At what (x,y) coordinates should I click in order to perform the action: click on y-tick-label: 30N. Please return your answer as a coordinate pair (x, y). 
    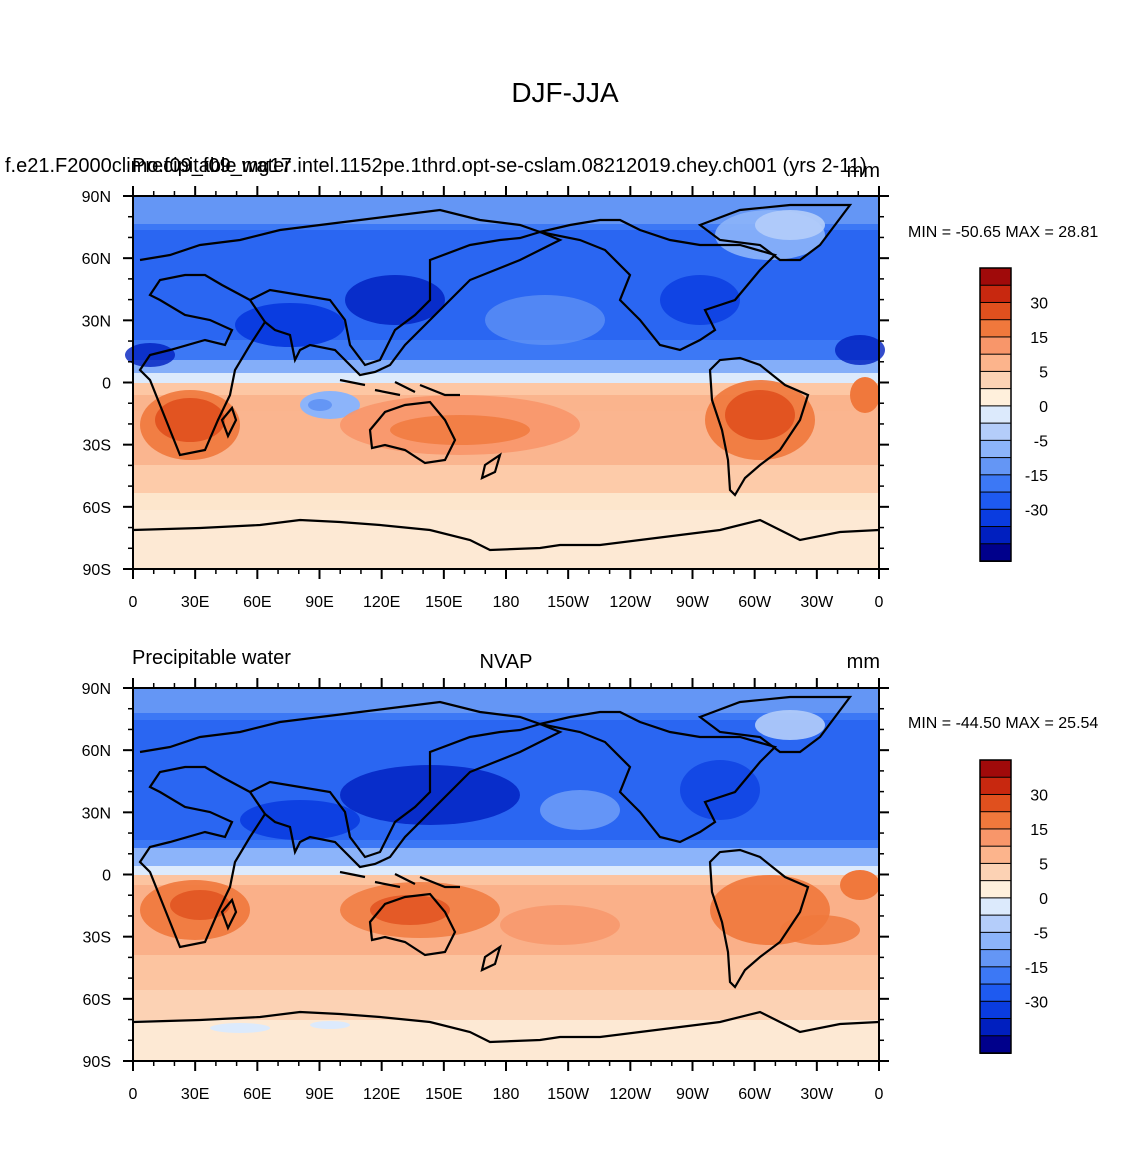
    Looking at the image, I should click on (96, 321).